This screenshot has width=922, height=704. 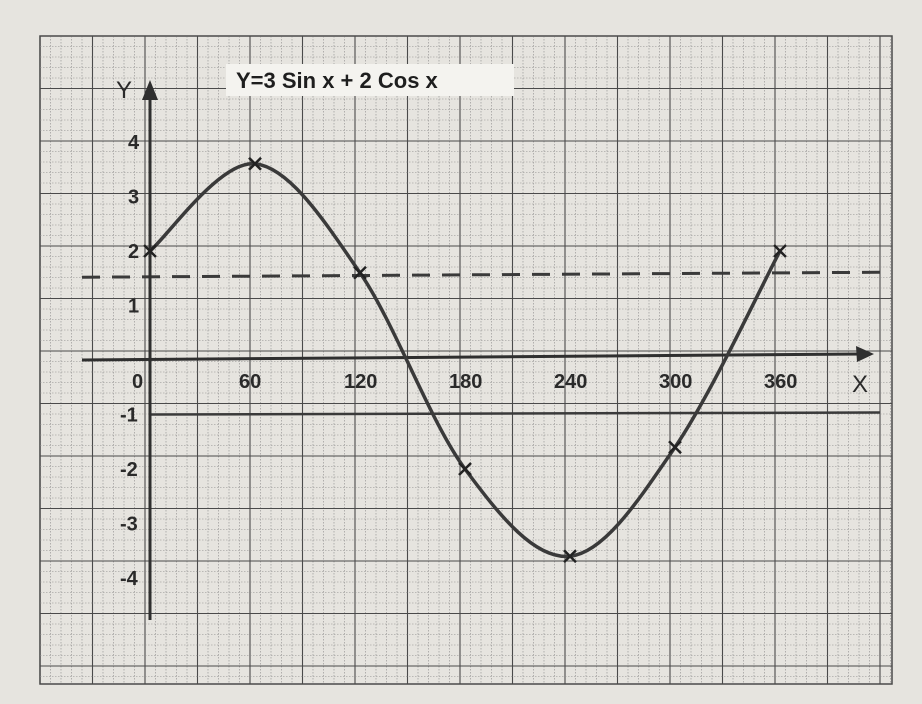 What do you see at coordinates (465, 382) in the screenshot?
I see `x-tick-label: 180` at bounding box center [465, 382].